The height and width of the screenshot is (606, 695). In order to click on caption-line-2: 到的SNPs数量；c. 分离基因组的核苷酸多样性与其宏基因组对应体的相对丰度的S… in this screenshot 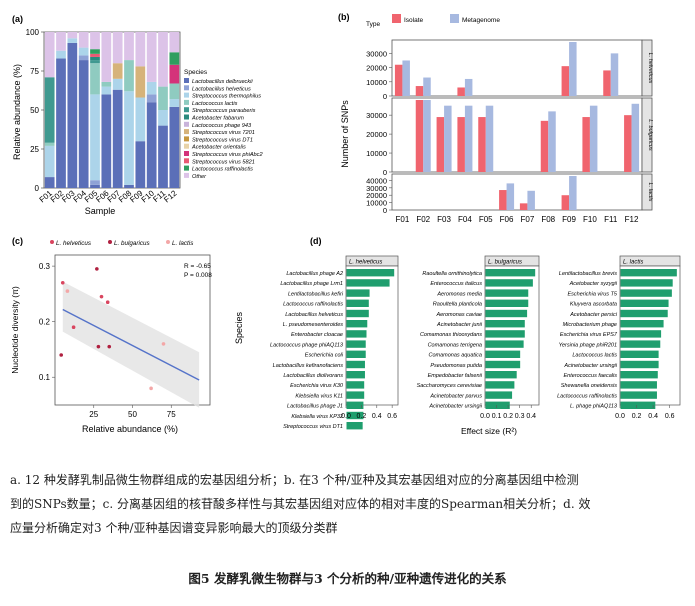, I will do `click(300, 504)`.